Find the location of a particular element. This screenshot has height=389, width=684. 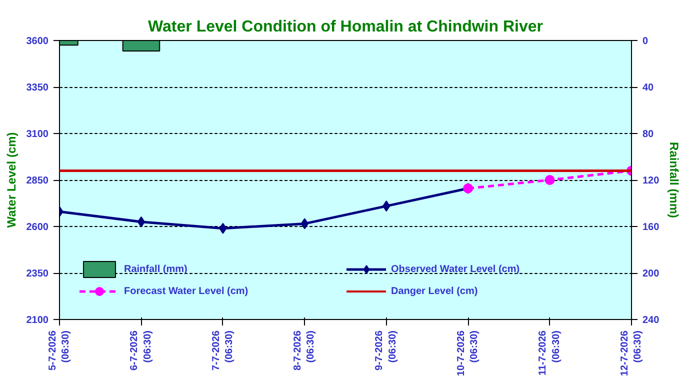

y2-tick-label: 160 is located at coordinates (651, 227).